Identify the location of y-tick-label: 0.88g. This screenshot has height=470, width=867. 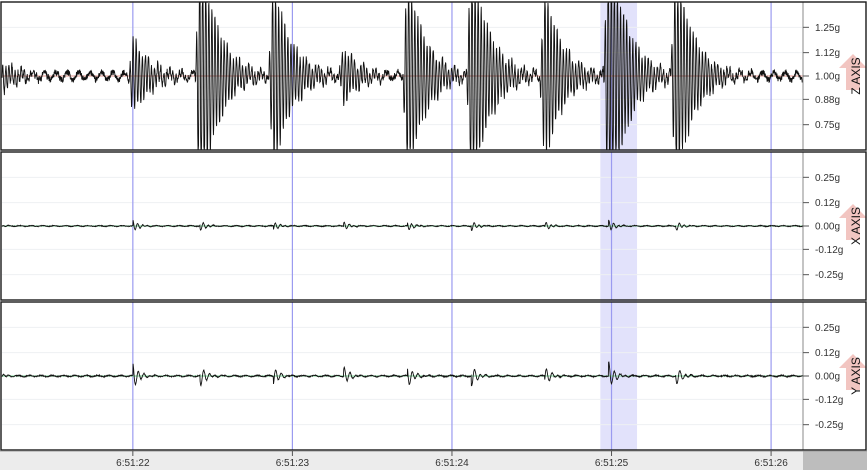
(827, 100).